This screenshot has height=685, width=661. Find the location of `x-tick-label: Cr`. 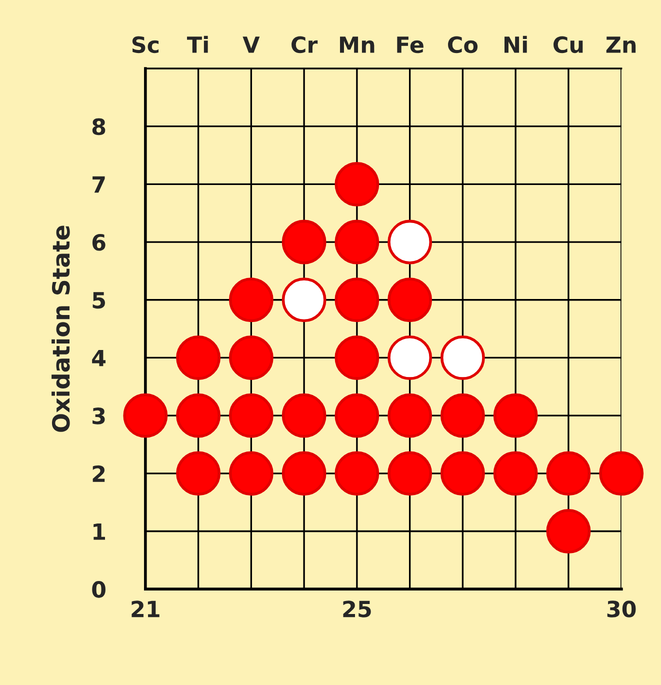

x-tick-label: Cr is located at coordinates (305, 45).